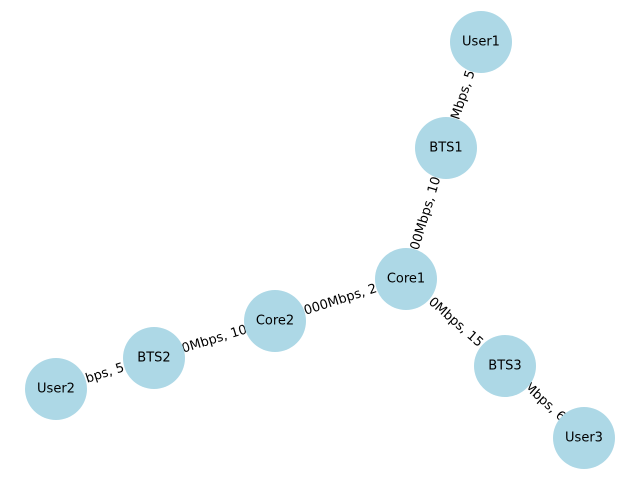  I want to click on edge-label: Mbps, 5, so click(463, 94).